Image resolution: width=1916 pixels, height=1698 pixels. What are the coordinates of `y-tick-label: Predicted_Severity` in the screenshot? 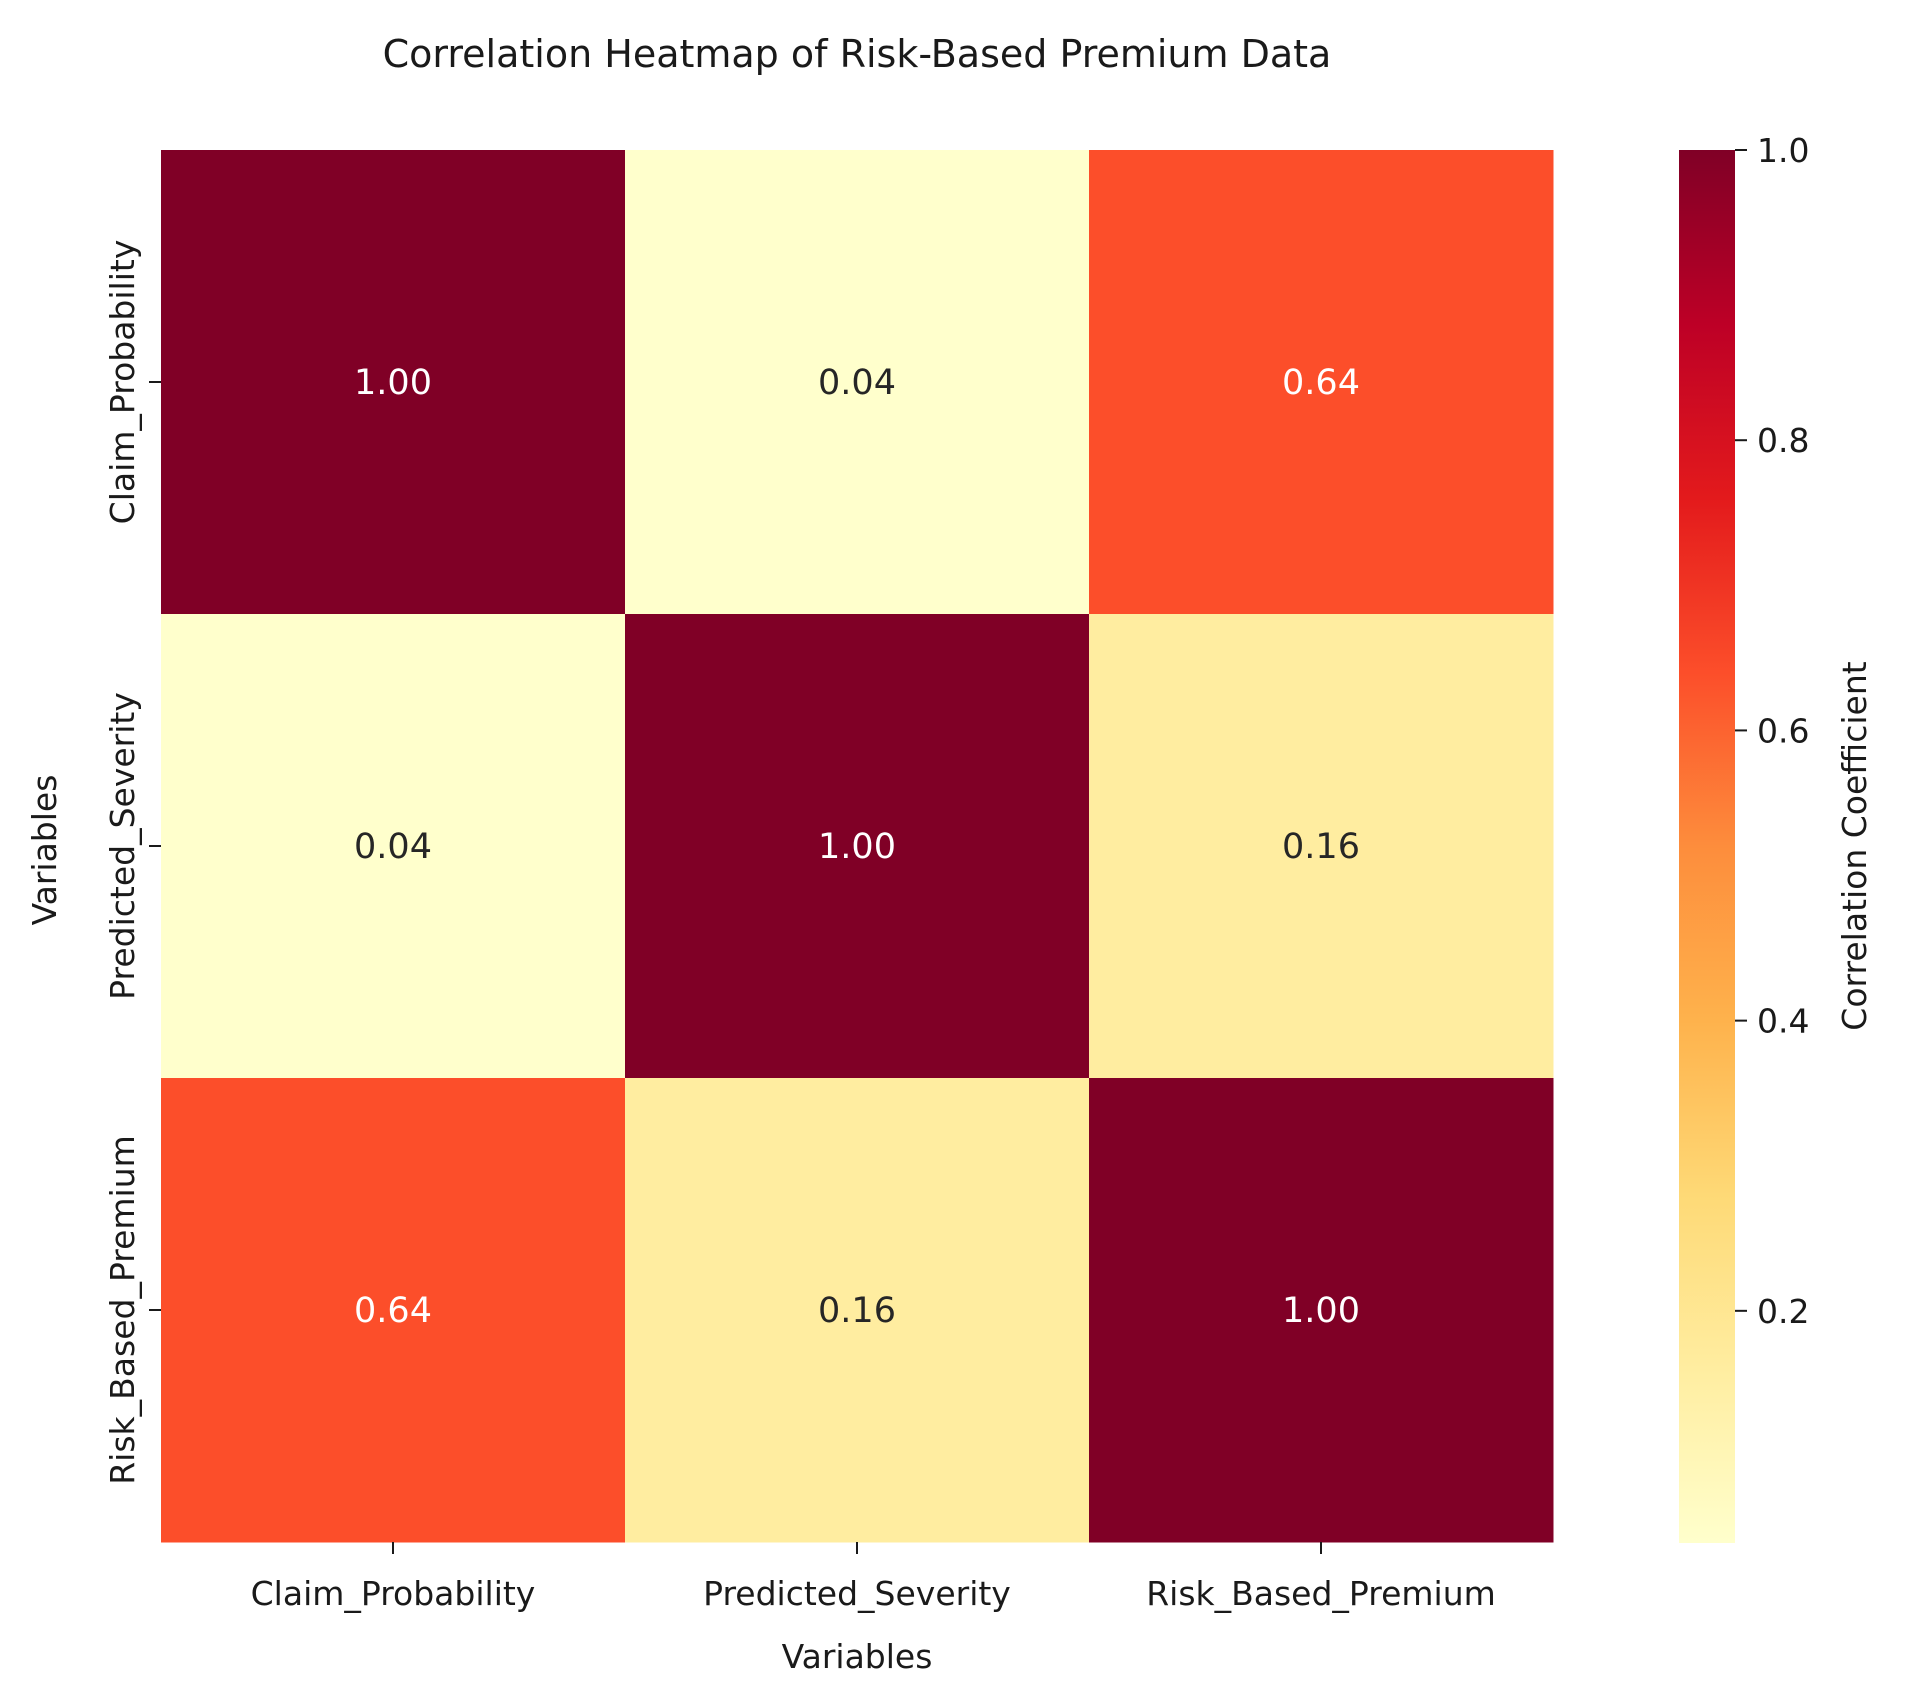 It's located at (122, 846).